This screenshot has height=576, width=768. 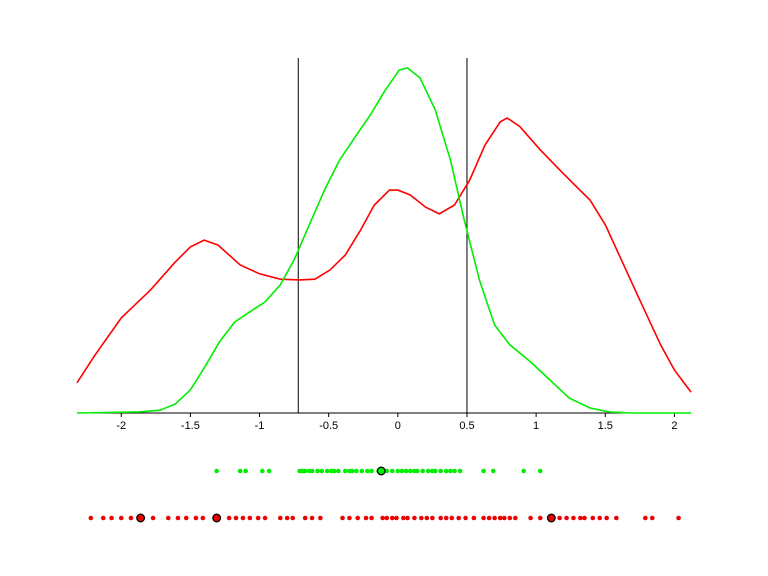 I want to click on x-tick-label: -1, so click(x=260, y=426).